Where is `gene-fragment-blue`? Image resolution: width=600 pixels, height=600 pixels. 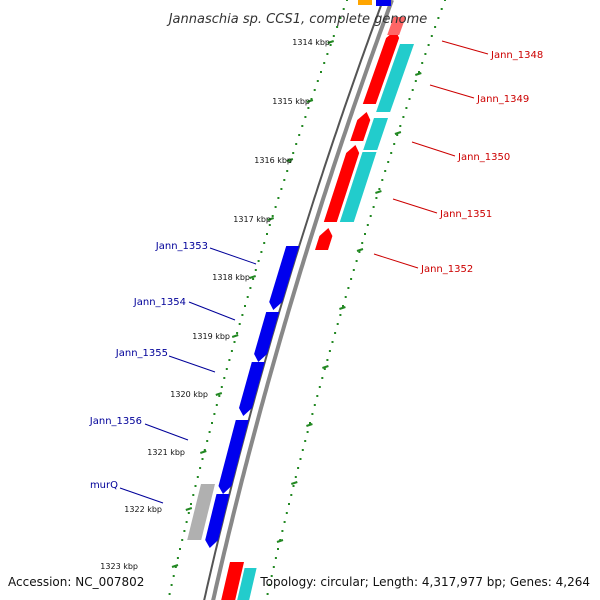
gene-fragment-blue is located at coordinates (383, 3).